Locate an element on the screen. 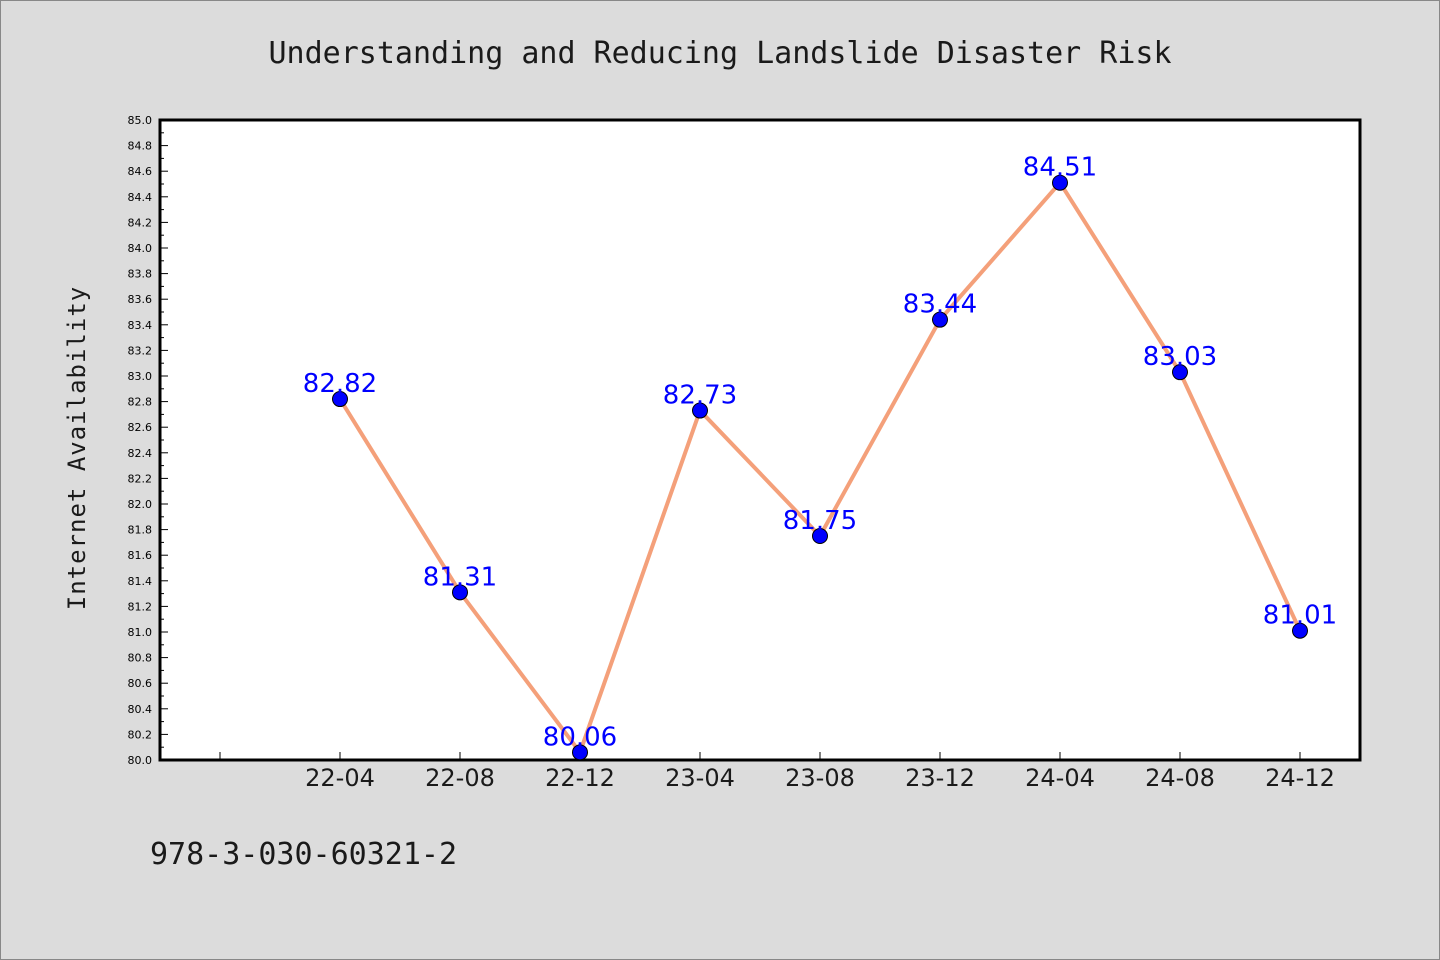 This screenshot has width=1440, height=960. y-tick-label: 82.4 is located at coordinates (140, 453).